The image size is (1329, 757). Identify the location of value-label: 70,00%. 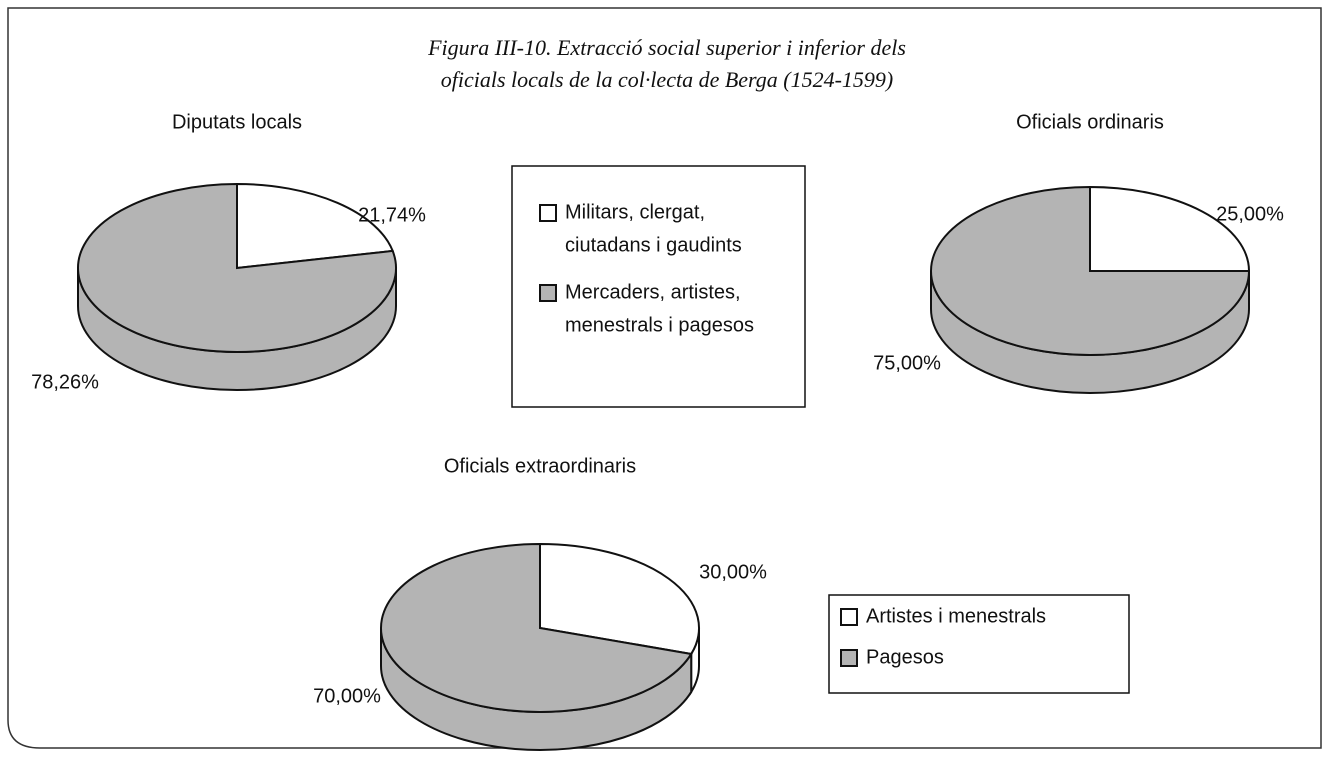
(347, 696).